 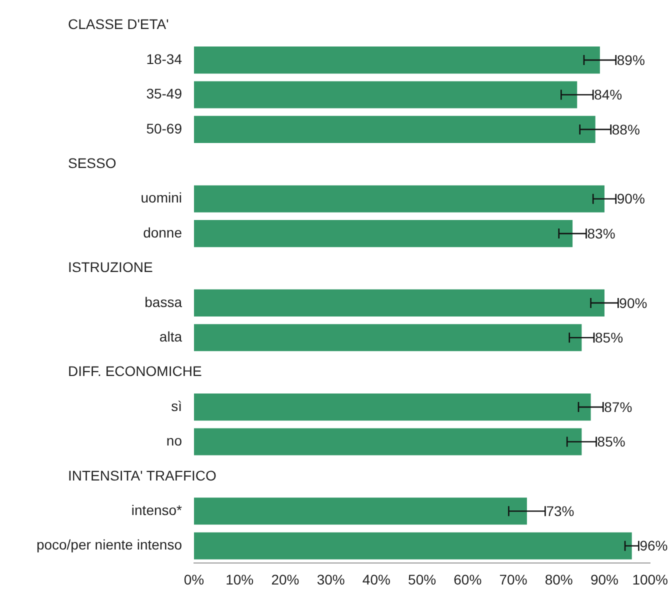 I want to click on y-tick-label: uomini, so click(x=161, y=198).